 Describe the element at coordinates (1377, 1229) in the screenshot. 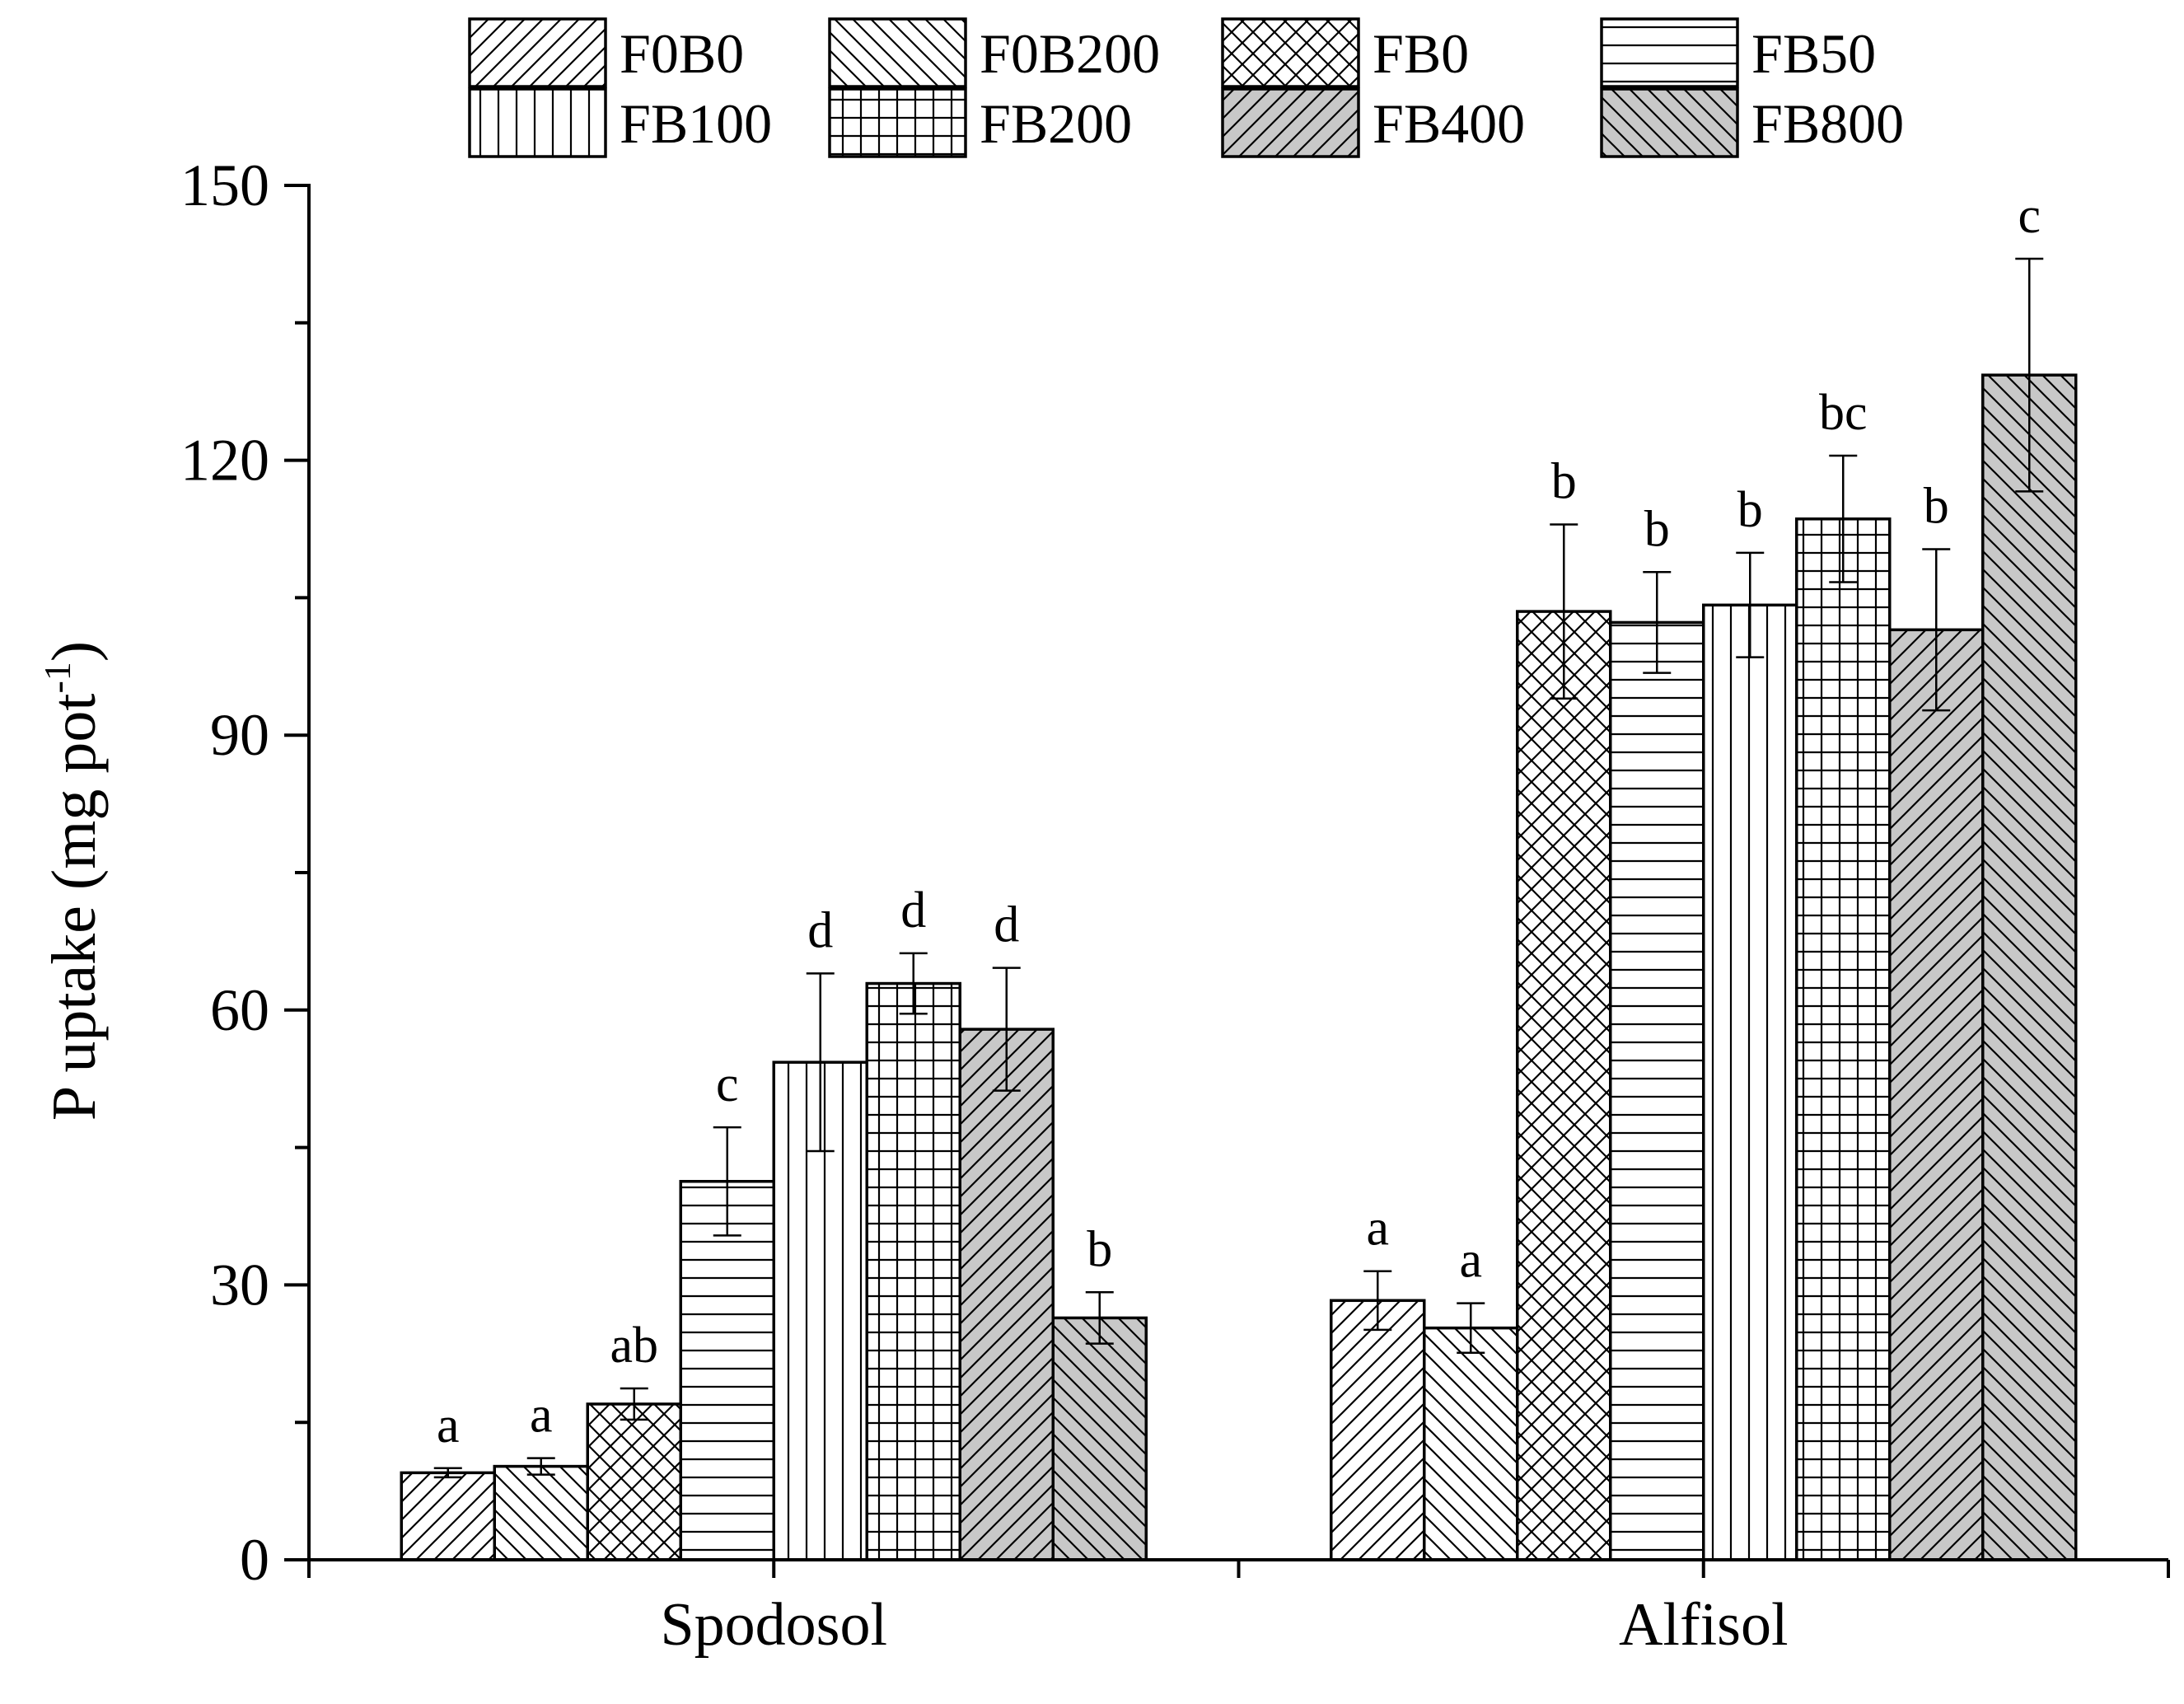

I see `significance-letter-f0b0-alfisol: a` at that location.